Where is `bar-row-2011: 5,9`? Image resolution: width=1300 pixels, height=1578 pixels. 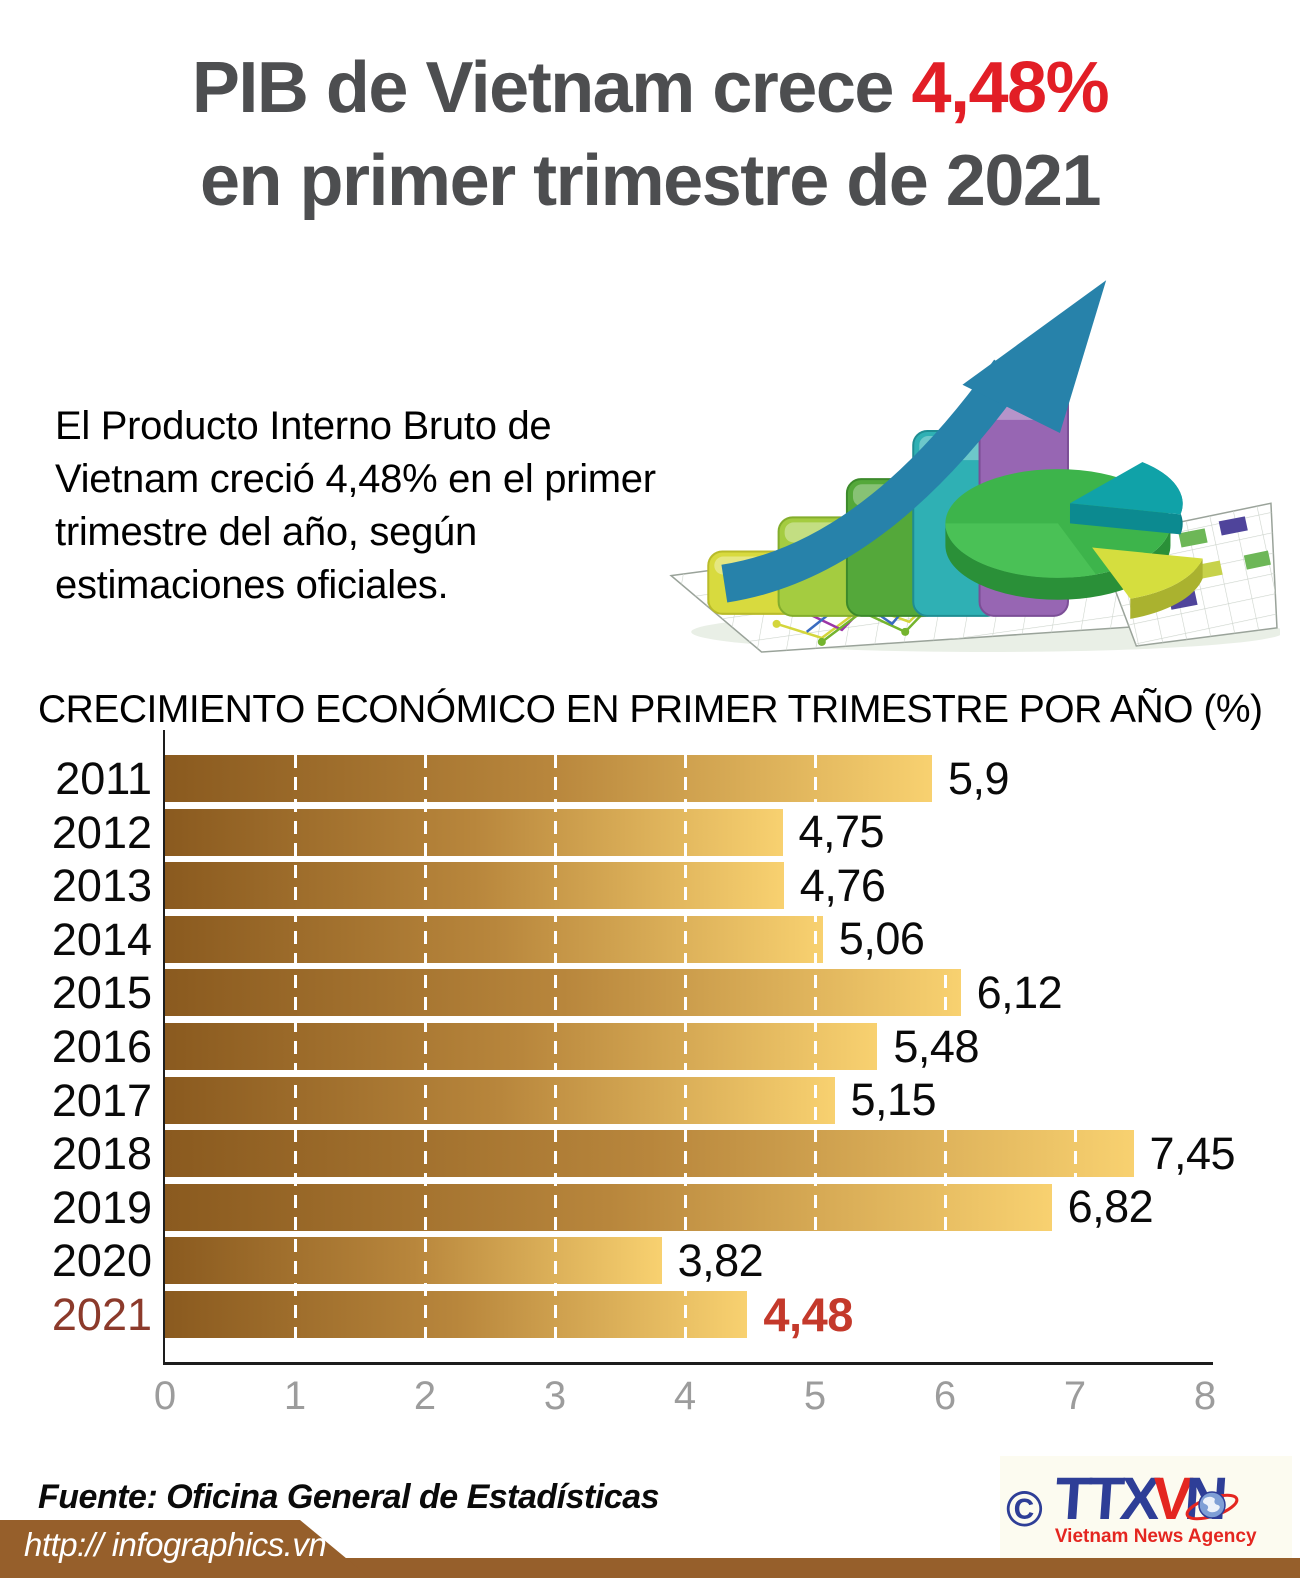 bar-row-2011: 5,9 is located at coordinates (685, 778).